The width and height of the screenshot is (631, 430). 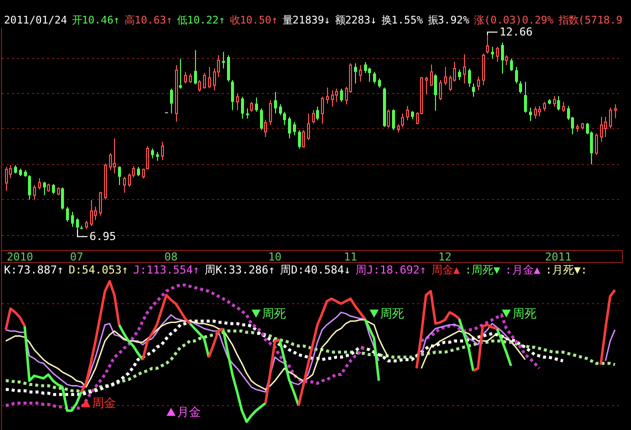 I want to click on text: 12.66, so click(x=516, y=32).